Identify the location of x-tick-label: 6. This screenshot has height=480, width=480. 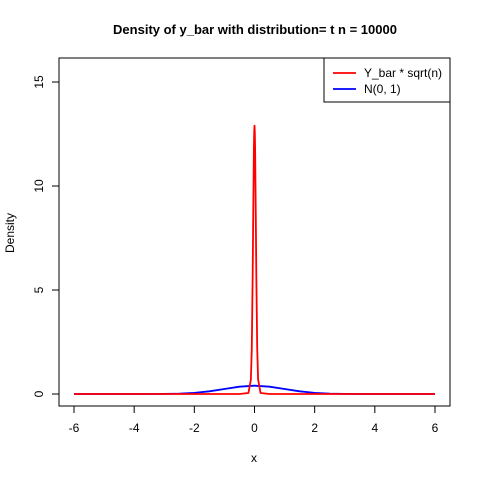
(435, 428).